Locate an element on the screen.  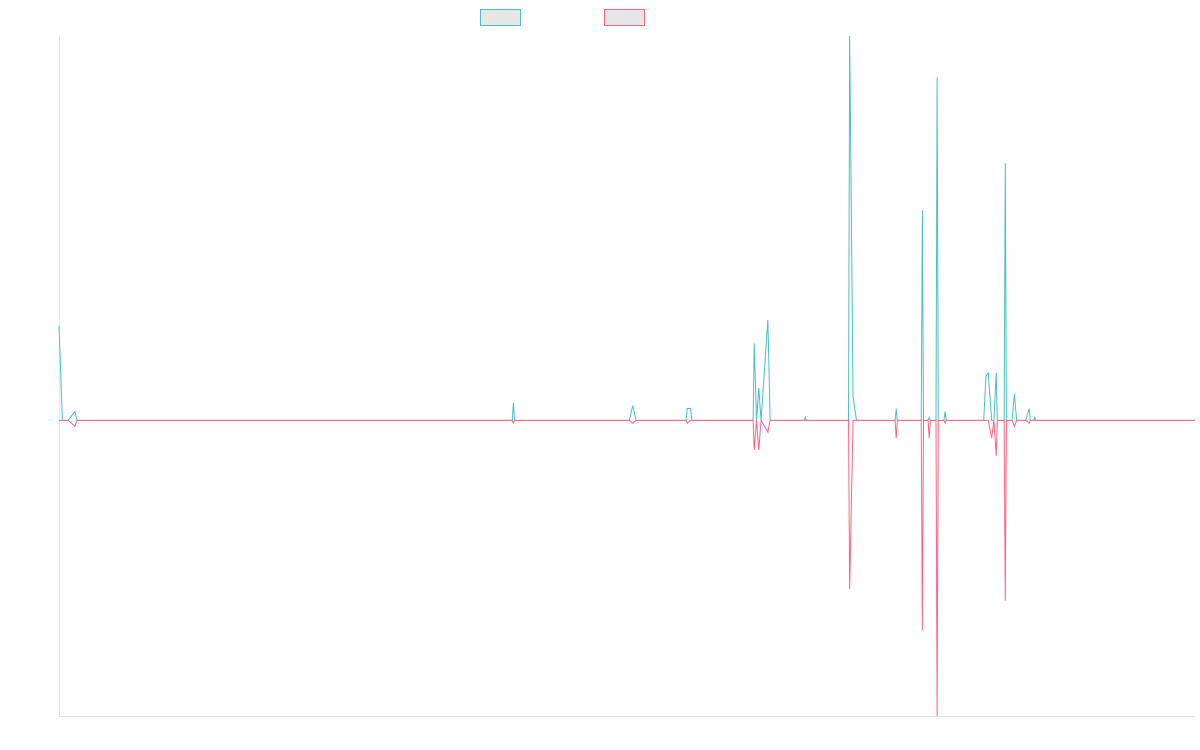
legend is located at coordinates (562, 17).